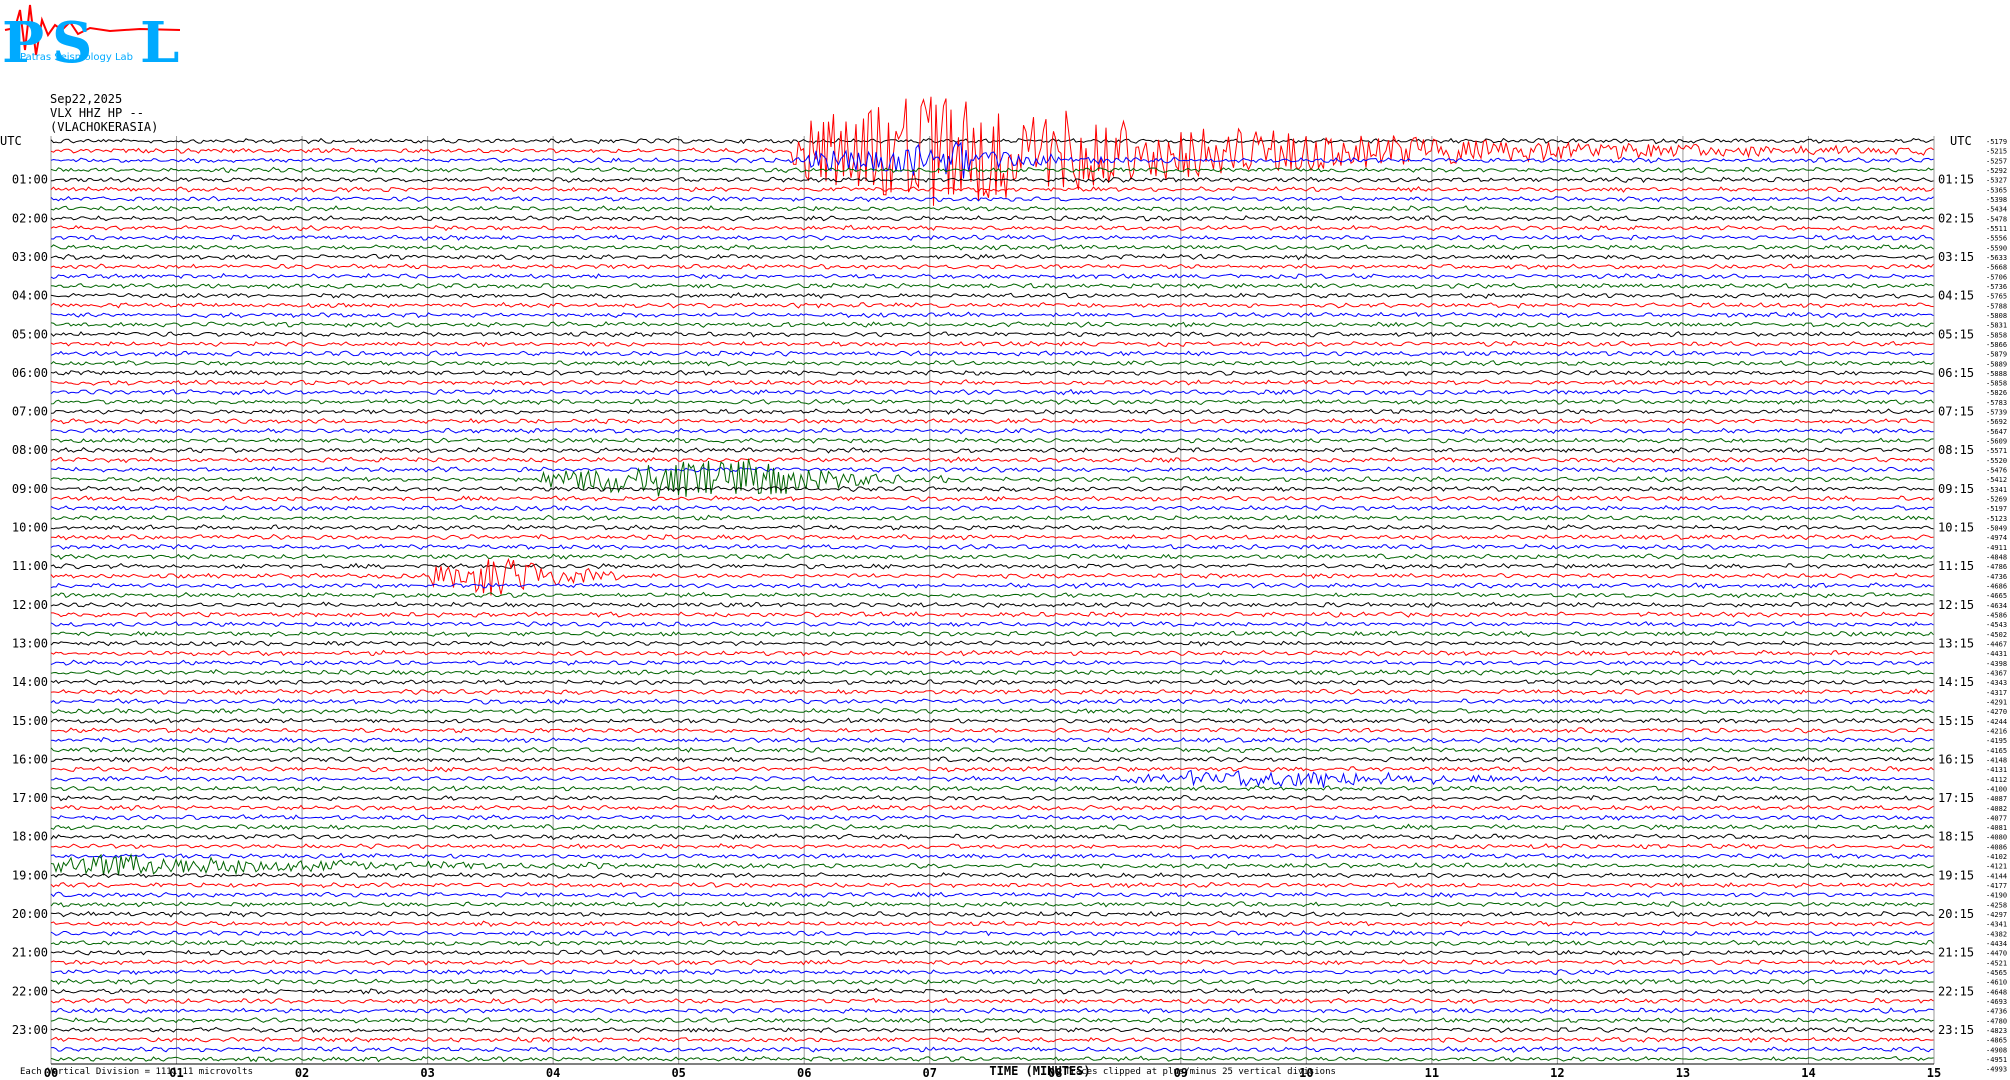  Describe the element at coordinates (30, 991) in the screenshot. I see `hour-label-left: 22:00` at that location.